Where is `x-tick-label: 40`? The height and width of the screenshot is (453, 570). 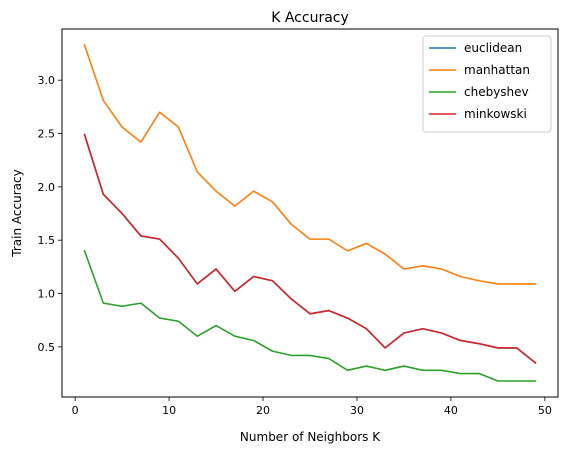
x-tick-label: 40 is located at coordinates (451, 410).